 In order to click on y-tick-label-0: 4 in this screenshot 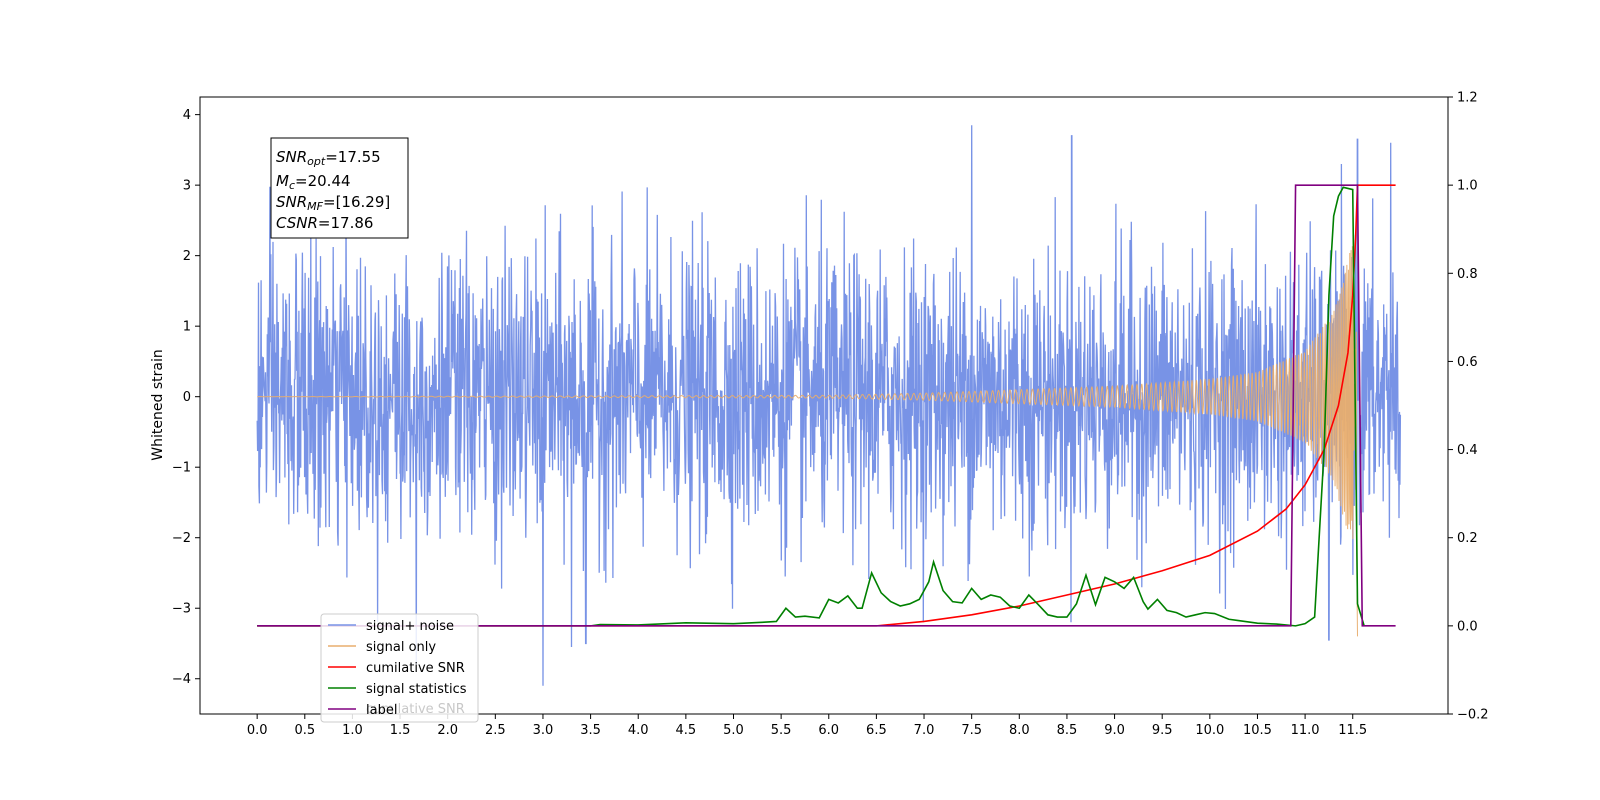, I will do `click(187, 115)`.